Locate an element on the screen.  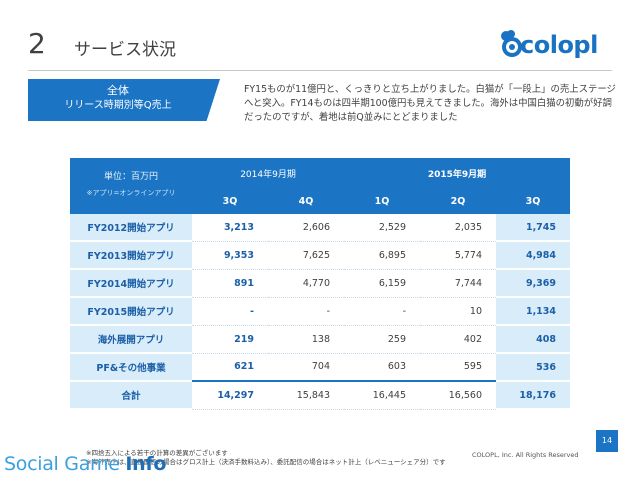
table-cell: 621 is located at coordinates (230, 367).